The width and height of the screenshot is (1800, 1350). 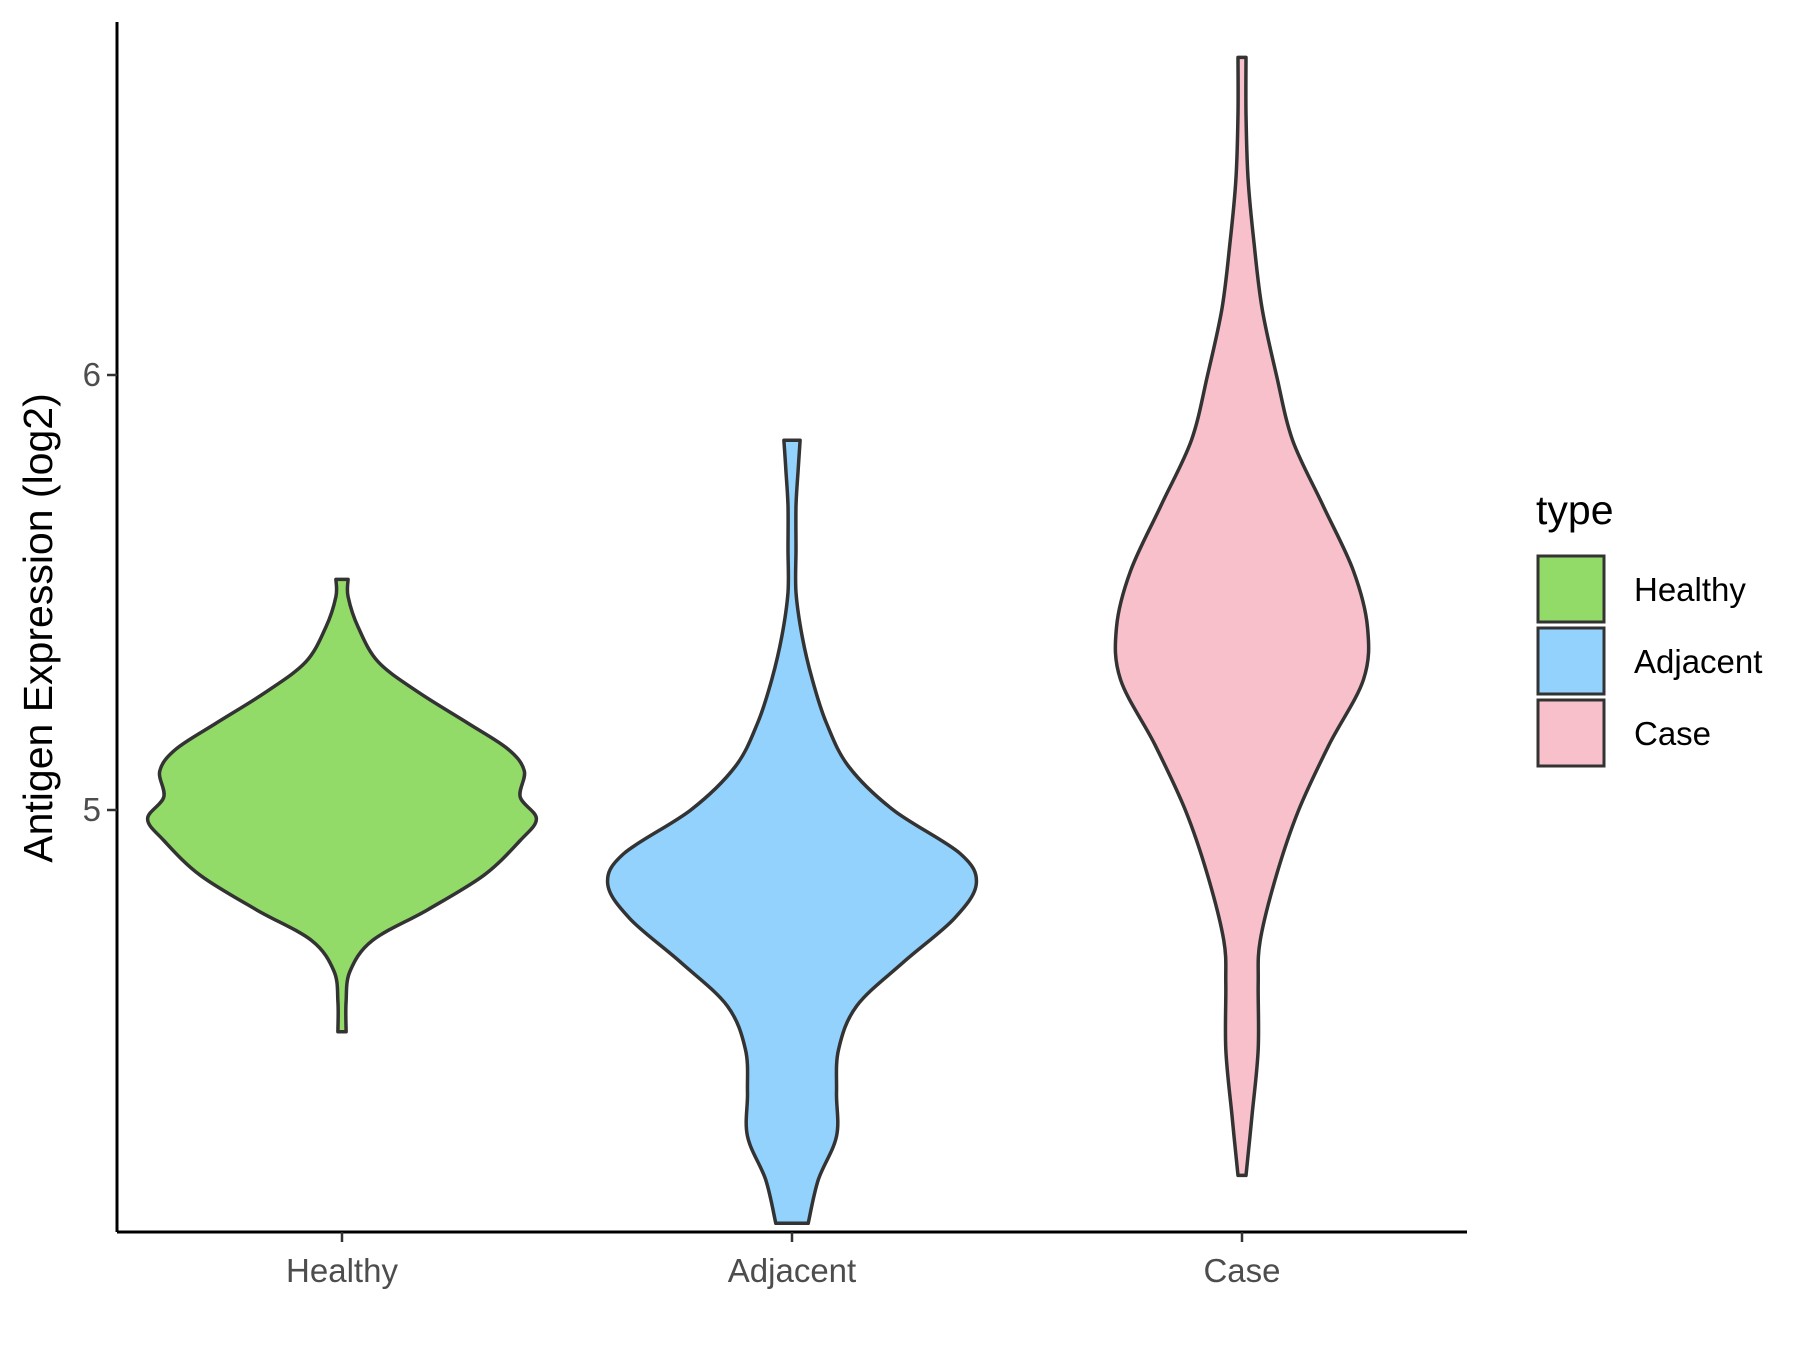 What do you see at coordinates (38, 627) in the screenshot?
I see `y-axis-title: Antigen Expression (log2)` at bounding box center [38, 627].